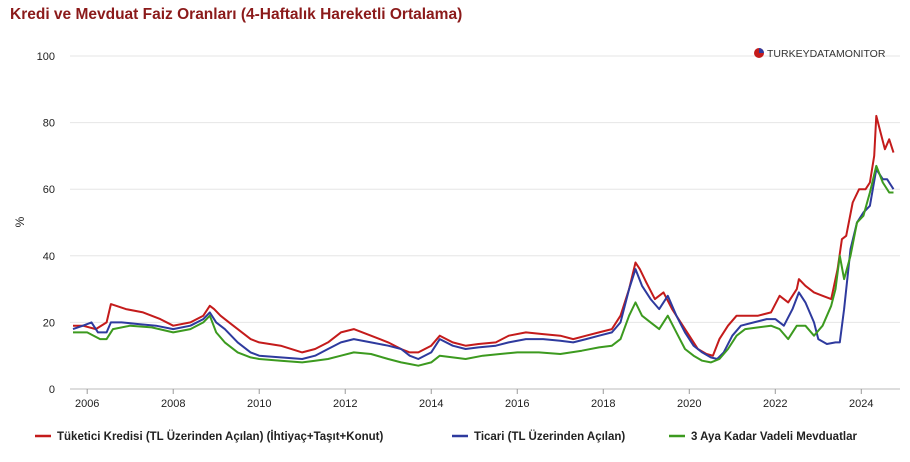 This screenshot has width=910, height=462. I want to click on x-tick-label: 2014, so click(431, 404).